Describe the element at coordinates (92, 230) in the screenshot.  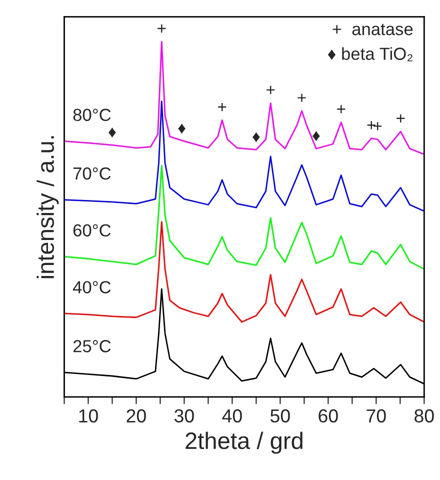
I see `series-label: 60°C` at that location.